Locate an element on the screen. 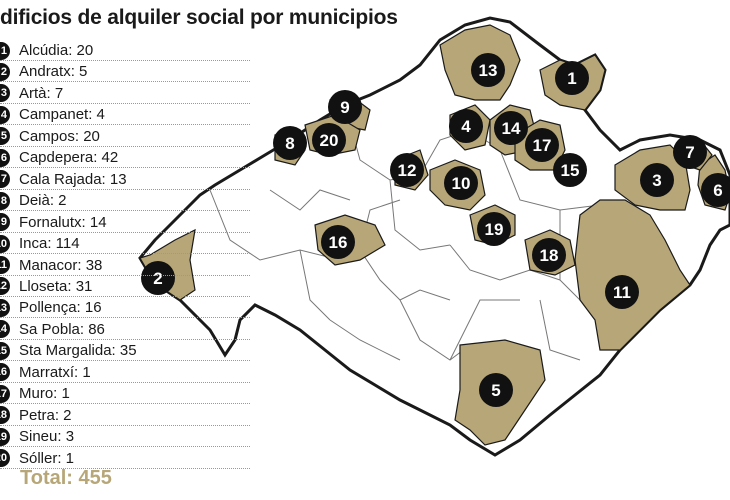 This screenshot has height=500, width=730. marker-label: 20 is located at coordinates (329, 140).